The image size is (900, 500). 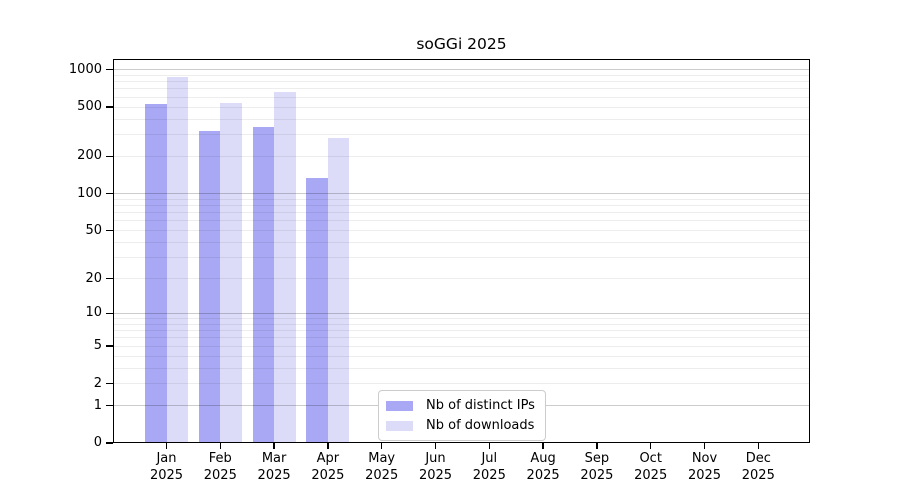 I want to click on x-axis-tick-label: May 2025, so click(x=382, y=467).